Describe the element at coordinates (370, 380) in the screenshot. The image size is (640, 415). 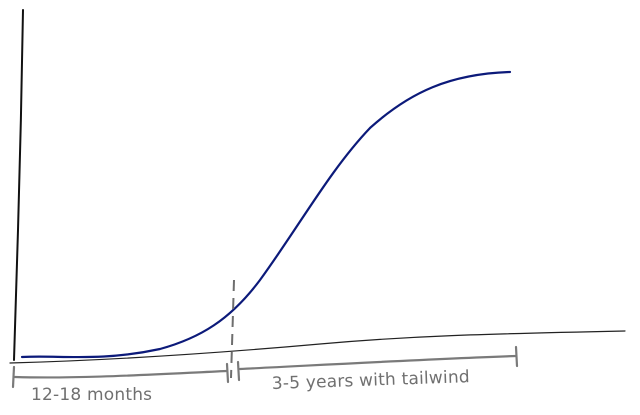
I see `phase-two-label: 3-5 years with tailwind` at that location.